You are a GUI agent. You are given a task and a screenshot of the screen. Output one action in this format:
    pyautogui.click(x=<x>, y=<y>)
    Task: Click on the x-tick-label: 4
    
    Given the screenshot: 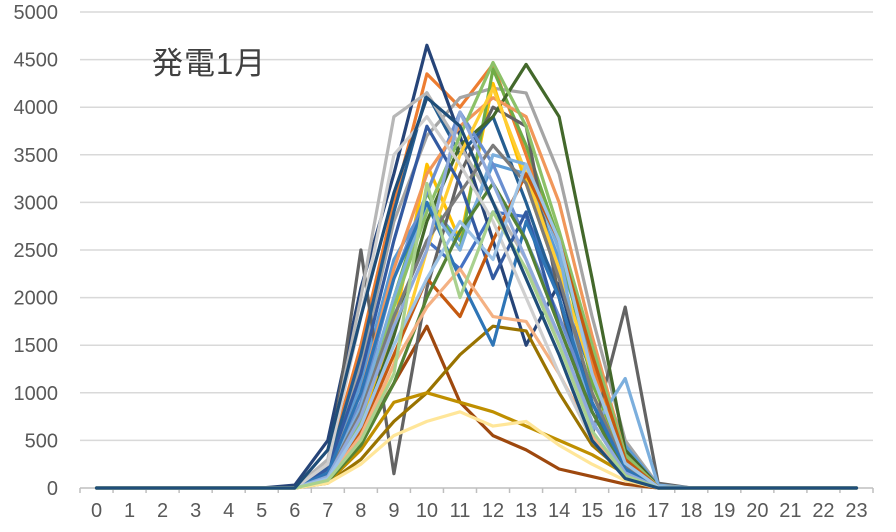 What is the action you would take?
    pyautogui.click(x=228, y=511)
    